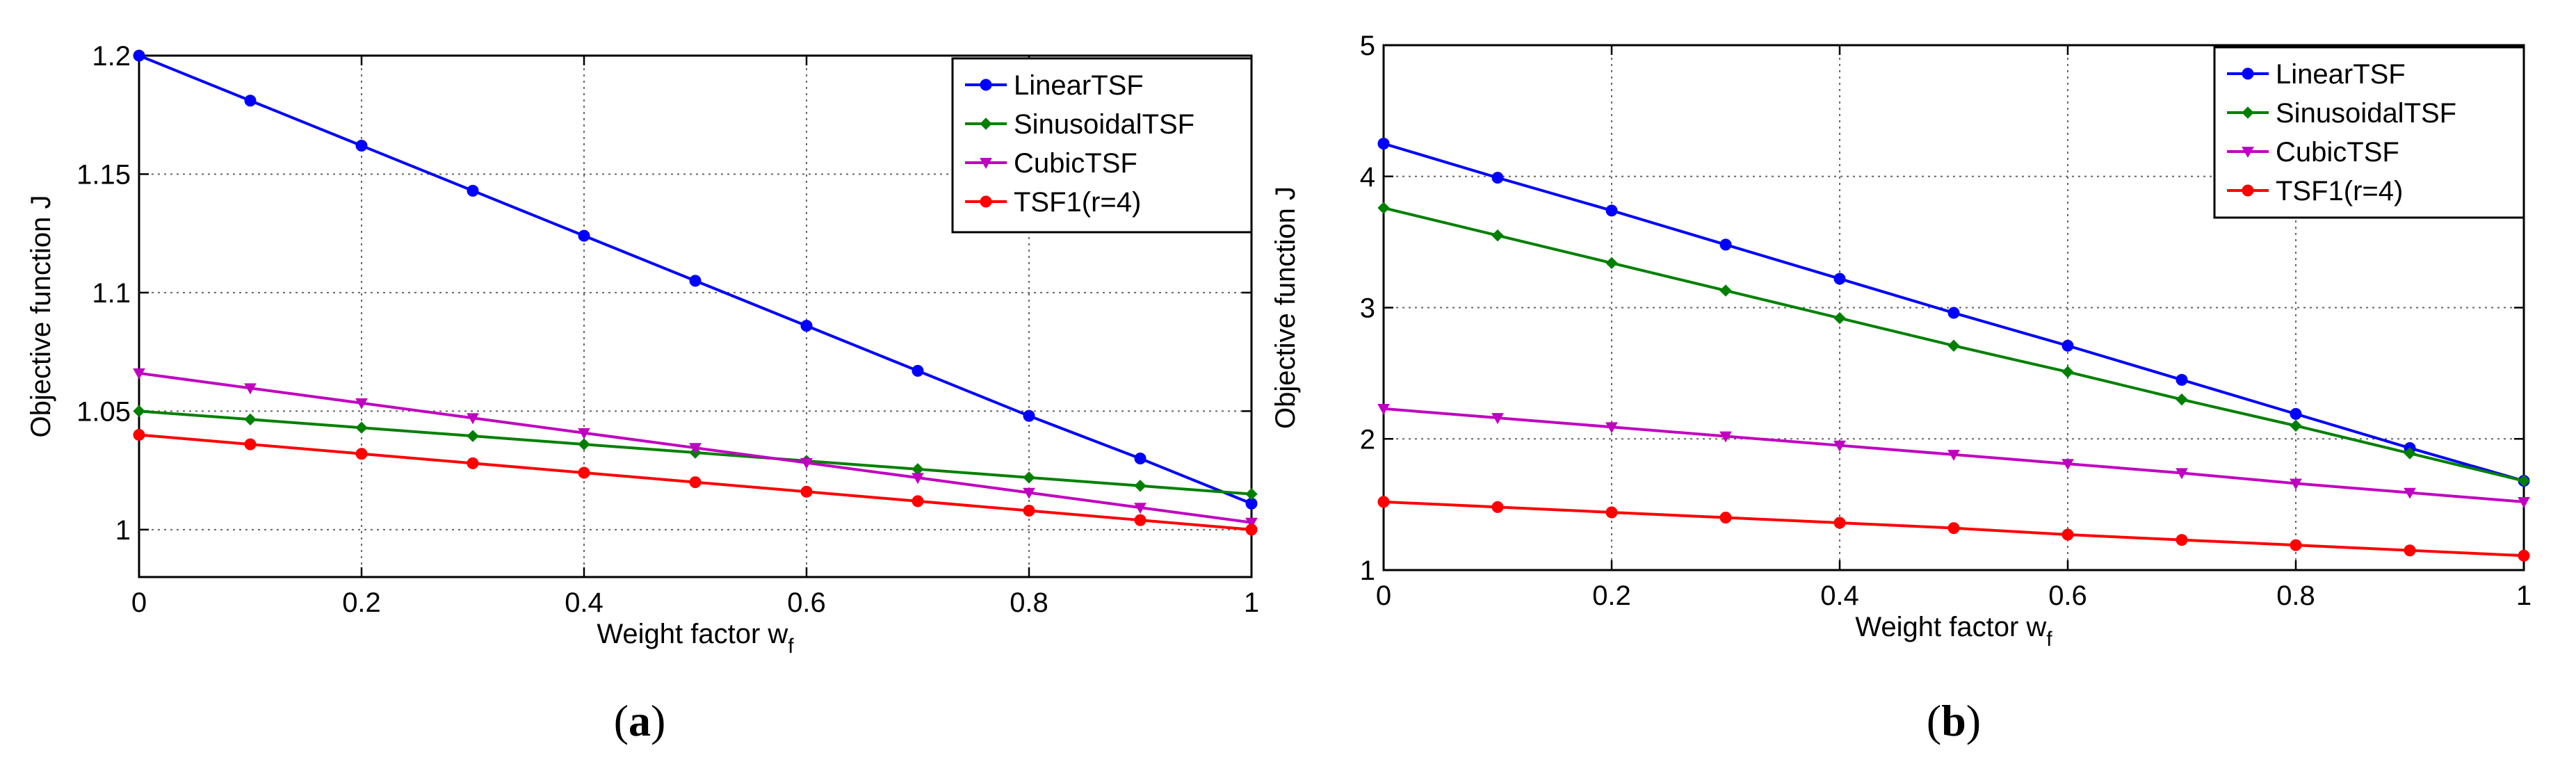 The width and height of the screenshot is (2576, 771). Describe the element at coordinates (2339, 191) in the screenshot. I see `chart-1-legend-label-tsf1-r-4: TSF1(r=4)` at that location.